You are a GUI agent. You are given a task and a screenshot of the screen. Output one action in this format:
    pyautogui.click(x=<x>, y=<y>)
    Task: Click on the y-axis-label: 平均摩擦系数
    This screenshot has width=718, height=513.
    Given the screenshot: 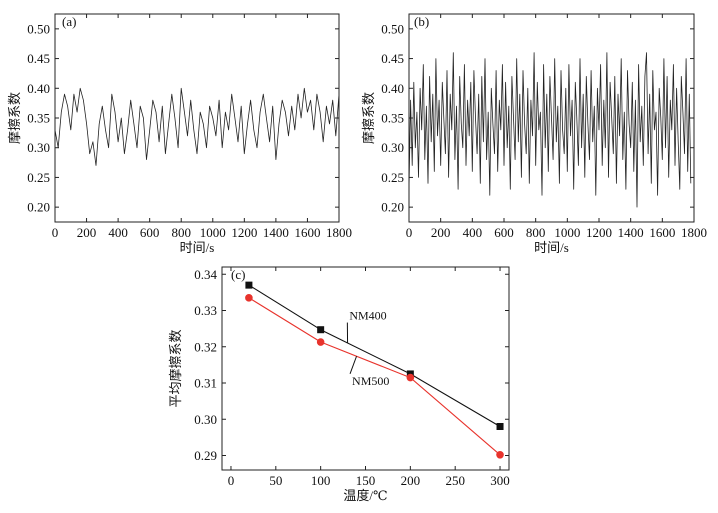 What is the action you would take?
    pyautogui.click(x=175, y=368)
    